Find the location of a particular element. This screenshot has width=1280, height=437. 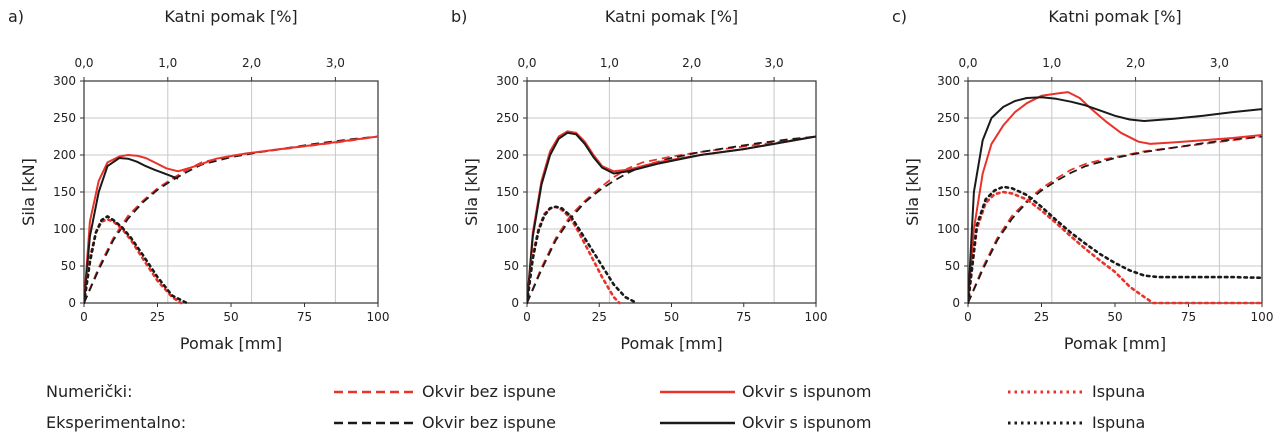

legend-experimental-infill: Ispuna is located at coordinates (1118, 422).